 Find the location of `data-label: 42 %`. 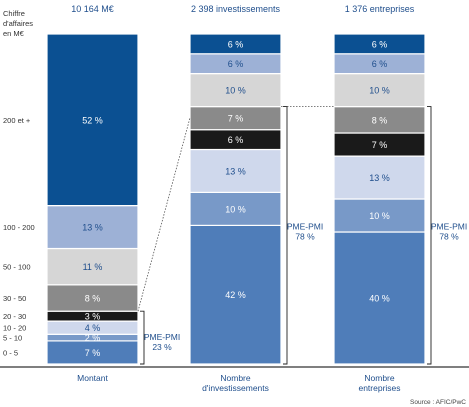

data-label: 42 % is located at coordinates (235, 295).